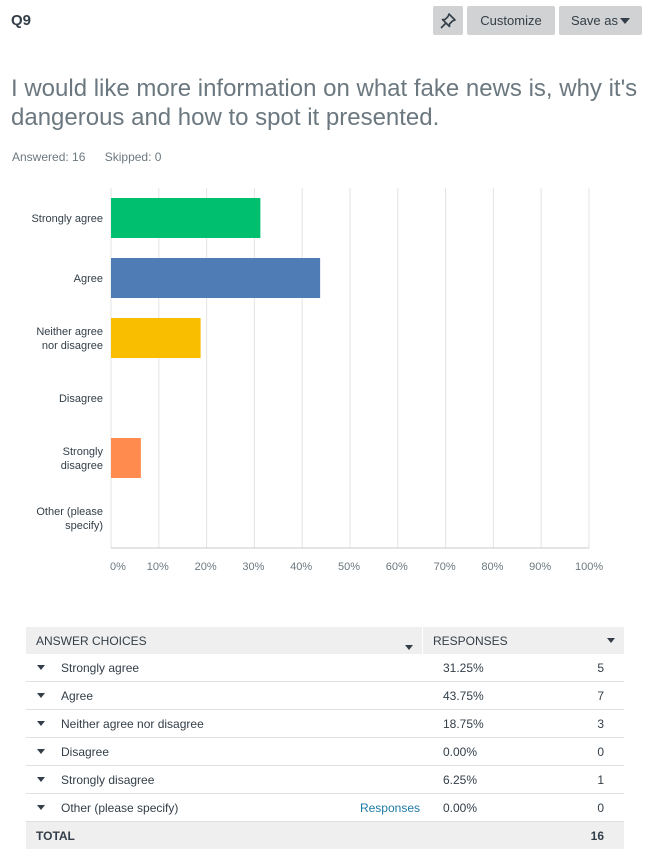 This screenshot has width=649, height=861. Describe the element at coordinates (511, 20) in the screenshot. I see `customize-button: Customize` at that location.